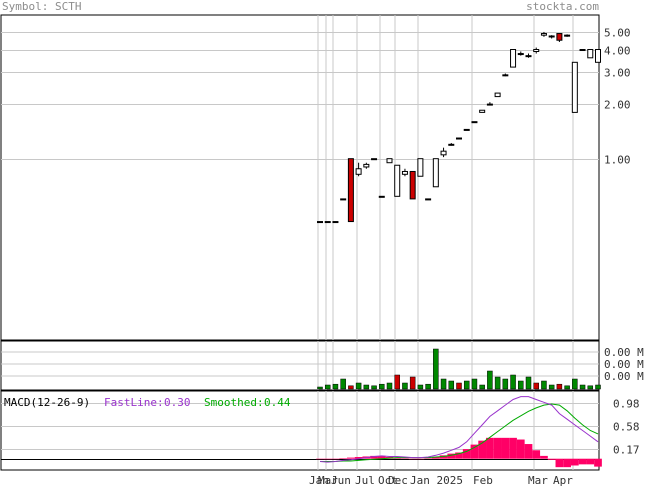 The height and width of the screenshot is (486, 655). I want to click on macd-tick-label: 0.98, so click(626, 404).